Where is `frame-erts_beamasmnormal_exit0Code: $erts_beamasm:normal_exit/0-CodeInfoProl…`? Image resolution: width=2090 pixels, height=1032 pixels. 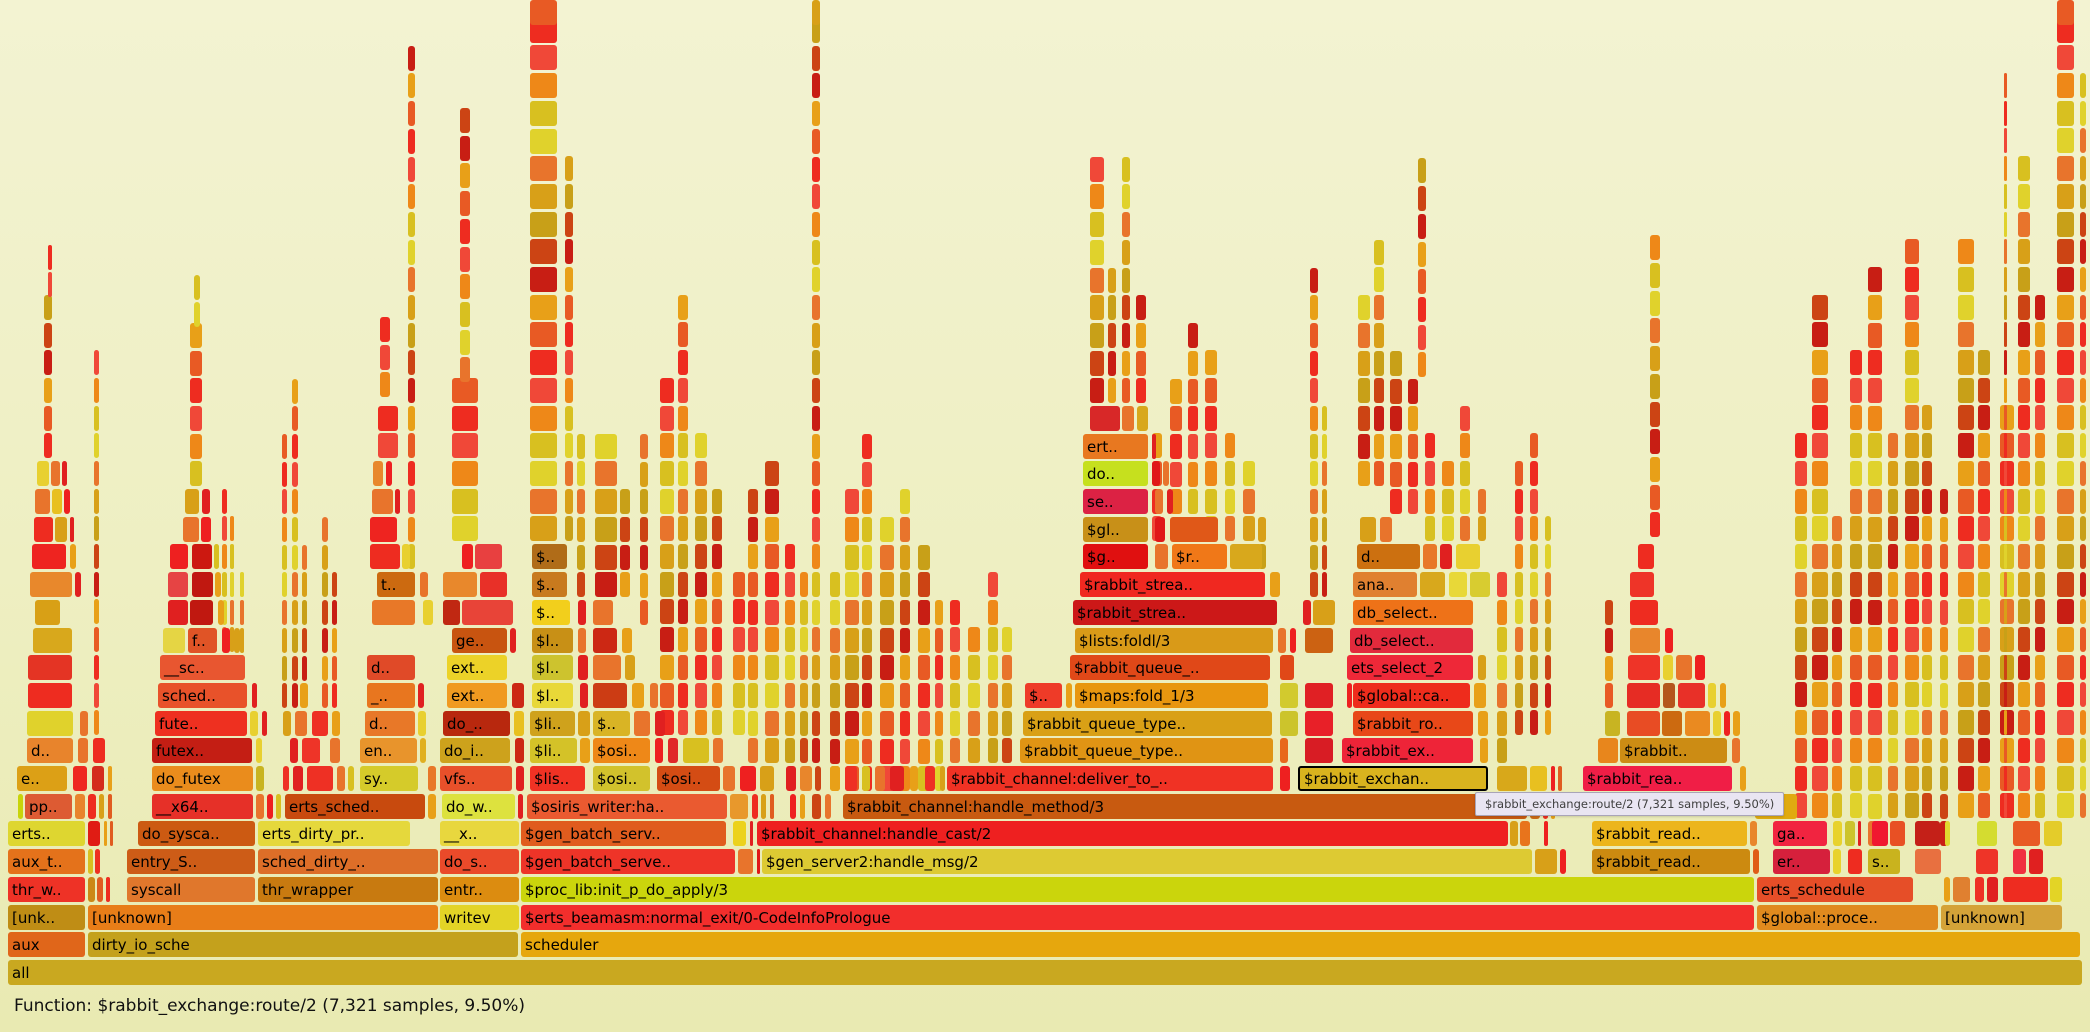
frame-erts_beamasmnormal_exit0Code: $erts_beamasm:normal_exit/0-CodeInfoProl… is located at coordinates (1137, 917).